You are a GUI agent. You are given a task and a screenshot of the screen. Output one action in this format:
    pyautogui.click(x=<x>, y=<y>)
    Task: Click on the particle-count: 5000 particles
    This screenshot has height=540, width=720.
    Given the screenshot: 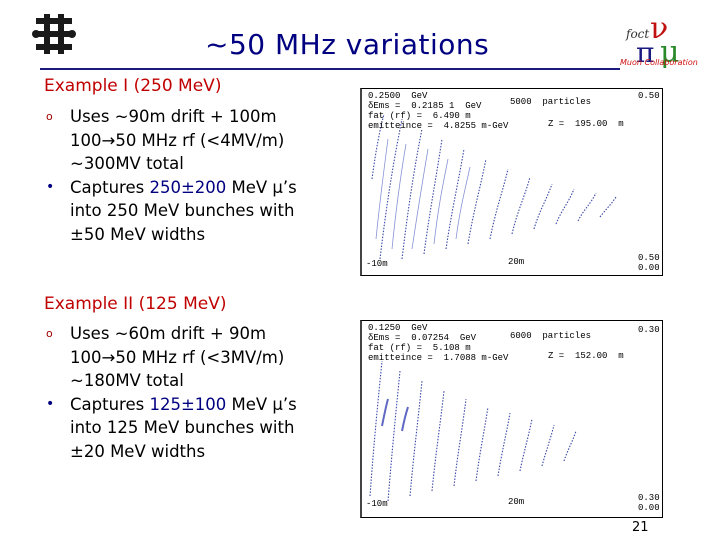 What is the action you would take?
    pyautogui.click(x=551, y=102)
    